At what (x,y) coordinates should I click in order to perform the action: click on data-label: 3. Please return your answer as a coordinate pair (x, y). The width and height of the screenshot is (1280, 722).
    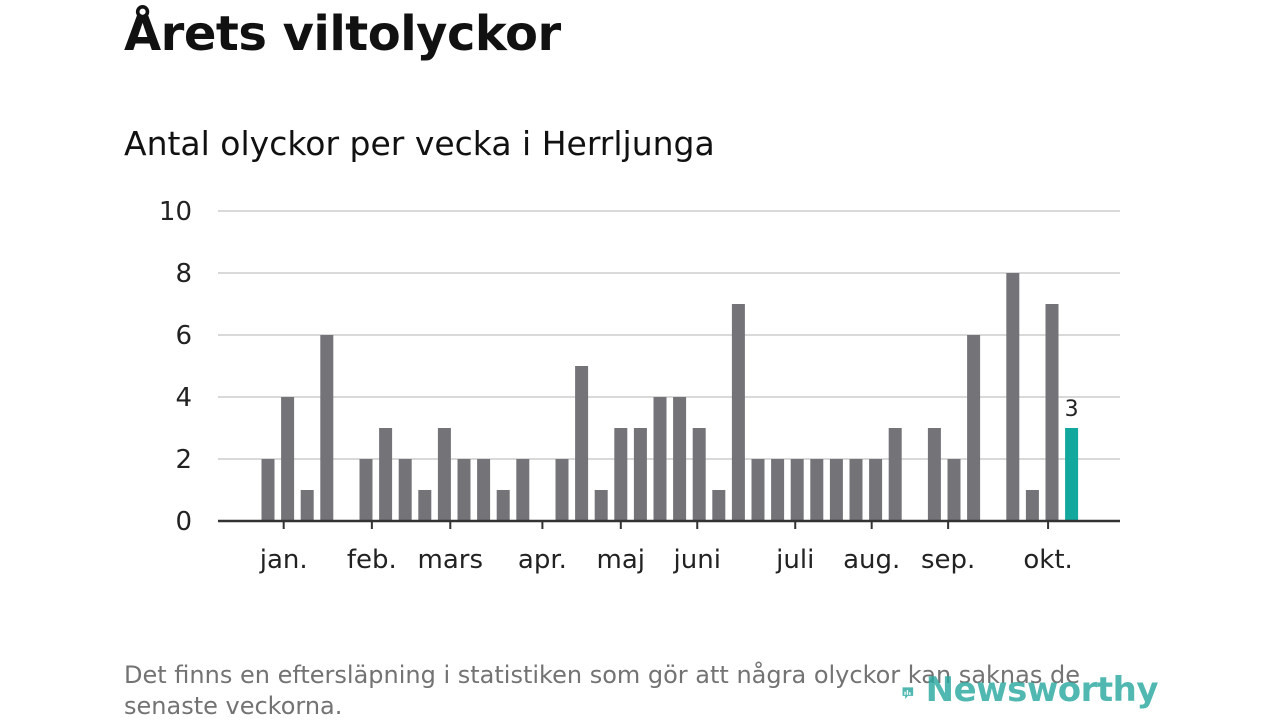
    Looking at the image, I should click on (1072, 409).